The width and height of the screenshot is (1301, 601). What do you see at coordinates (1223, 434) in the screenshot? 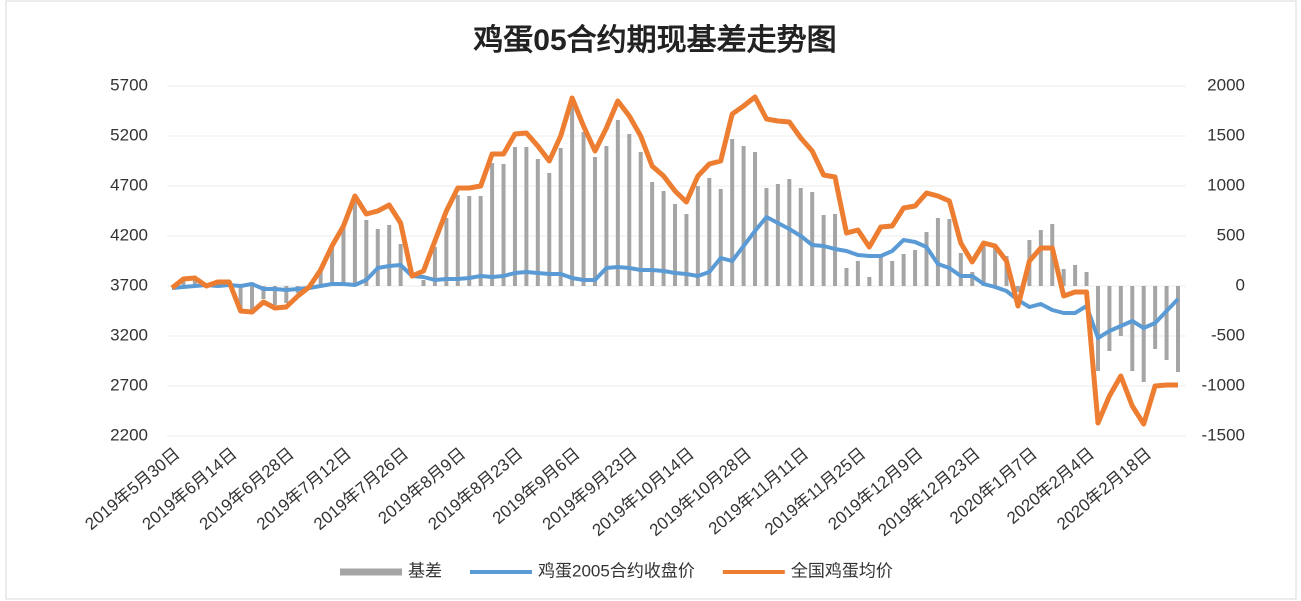
I see `y2-tick-label: -1500` at bounding box center [1223, 434].